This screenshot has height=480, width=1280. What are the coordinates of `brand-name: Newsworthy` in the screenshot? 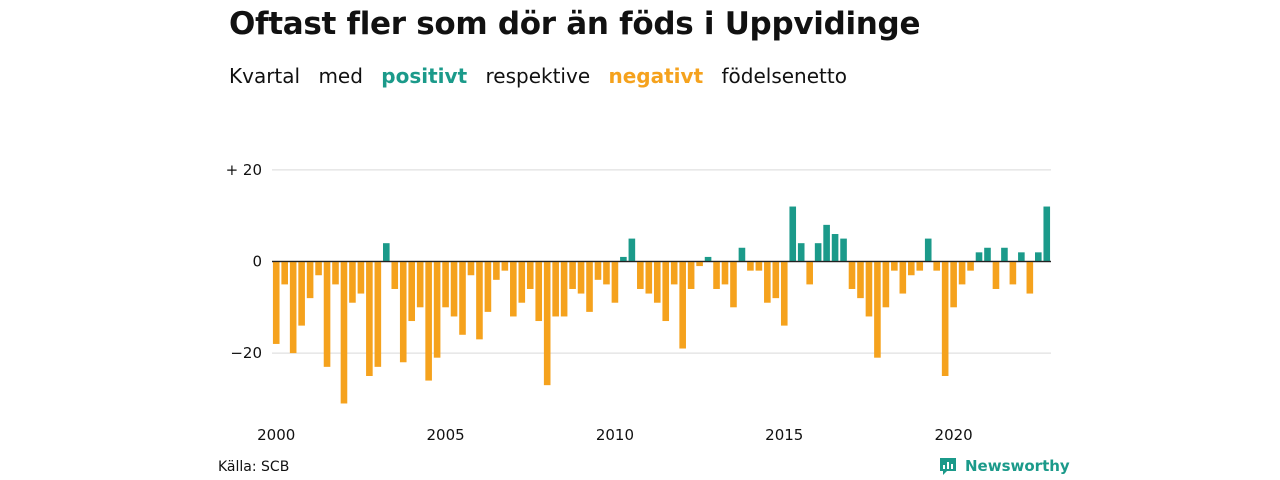 It's located at (1017, 466).